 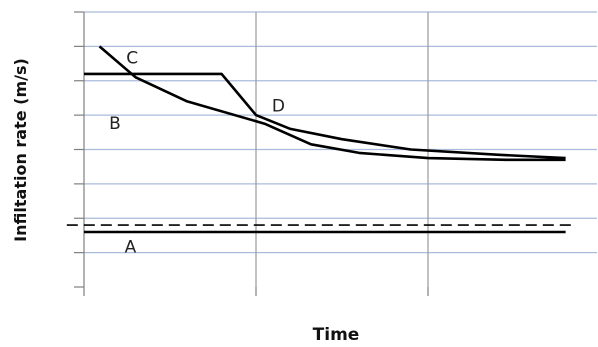 What do you see at coordinates (131, 248) in the screenshot?
I see `curve-label-a: A` at bounding box center [131, 248].